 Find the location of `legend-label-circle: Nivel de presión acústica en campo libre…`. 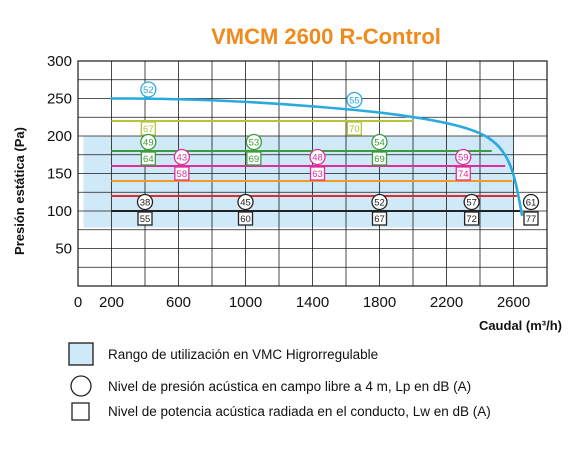

legend-label-circle: Nivel de presión acústica en campo libre… is located at coordinates (290, 386).